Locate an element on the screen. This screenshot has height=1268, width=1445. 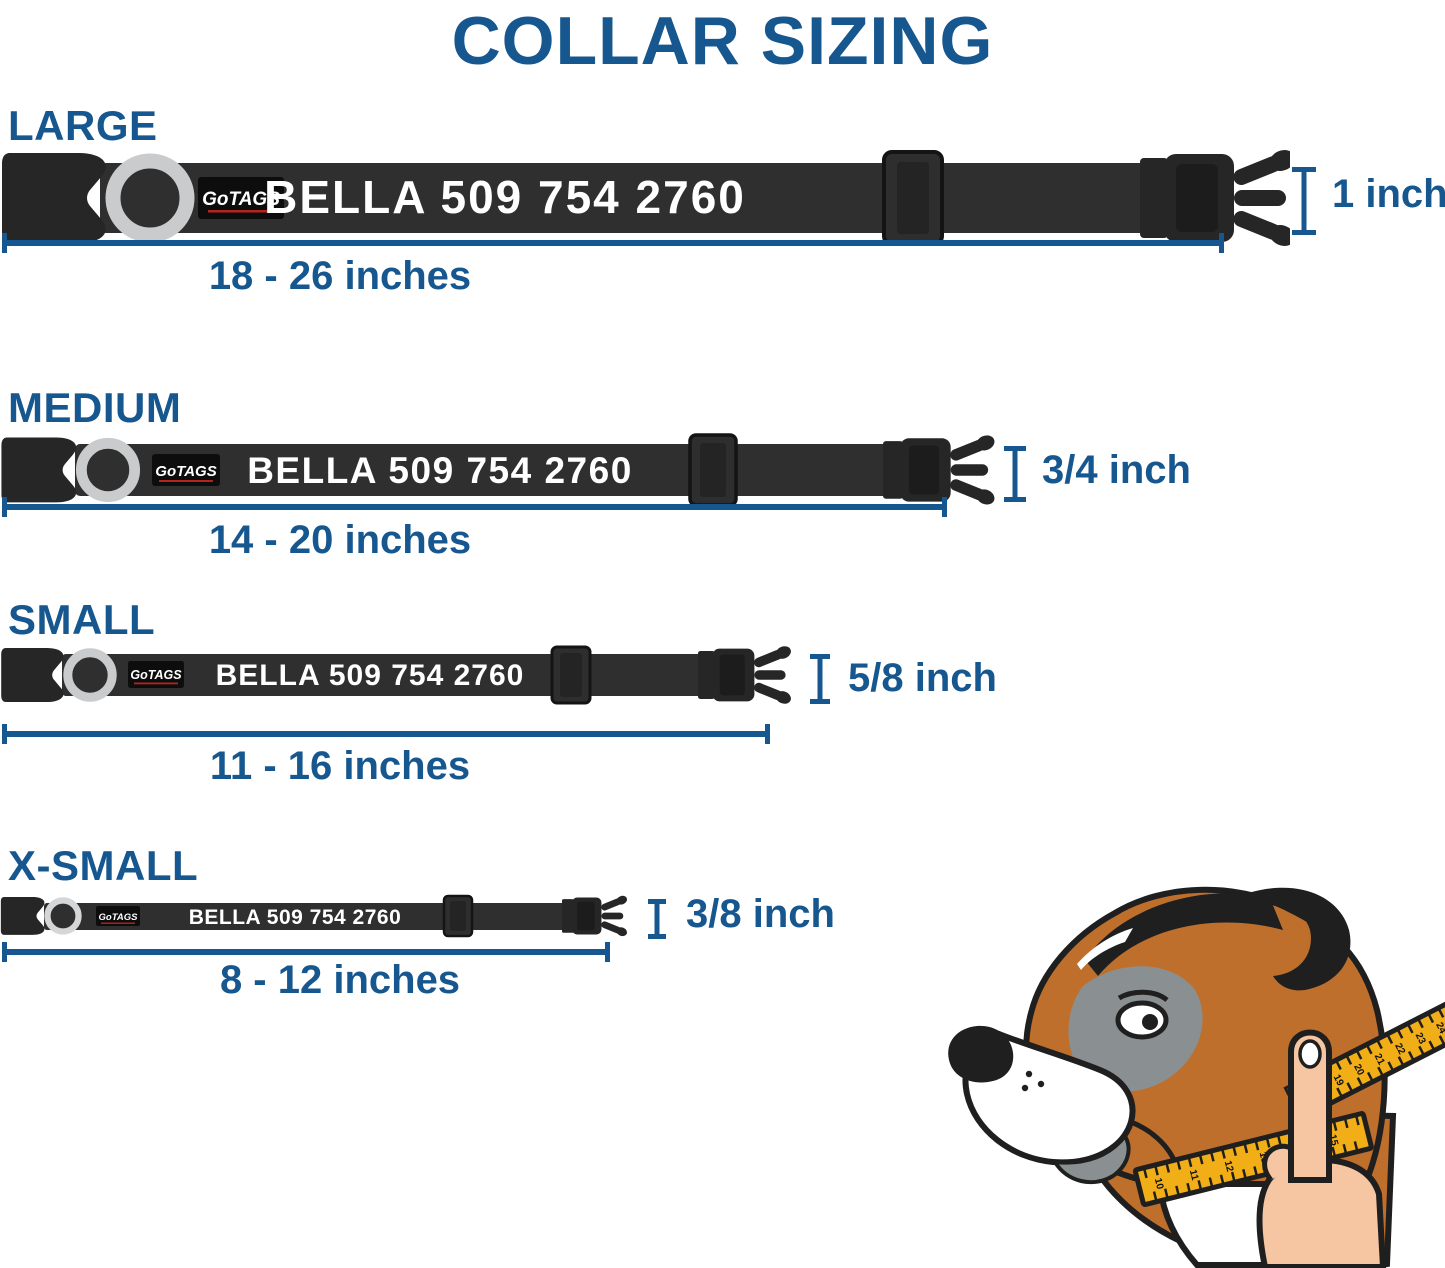
dog-jaw-line is located at coordinates (1154, 1141).